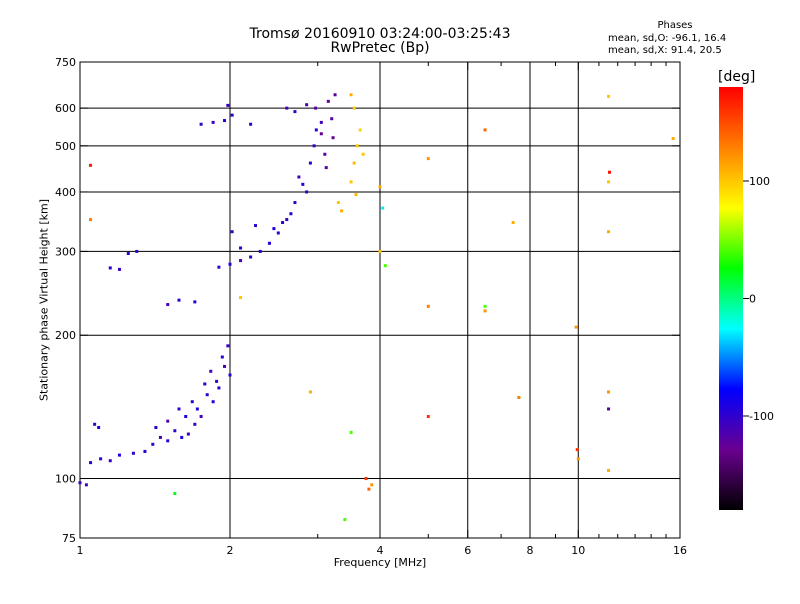 The image size is (800, 604). Describe the element at coordinates (761, 416) in the screenshot. I see `colorbar-tick-label: -100` at that location.